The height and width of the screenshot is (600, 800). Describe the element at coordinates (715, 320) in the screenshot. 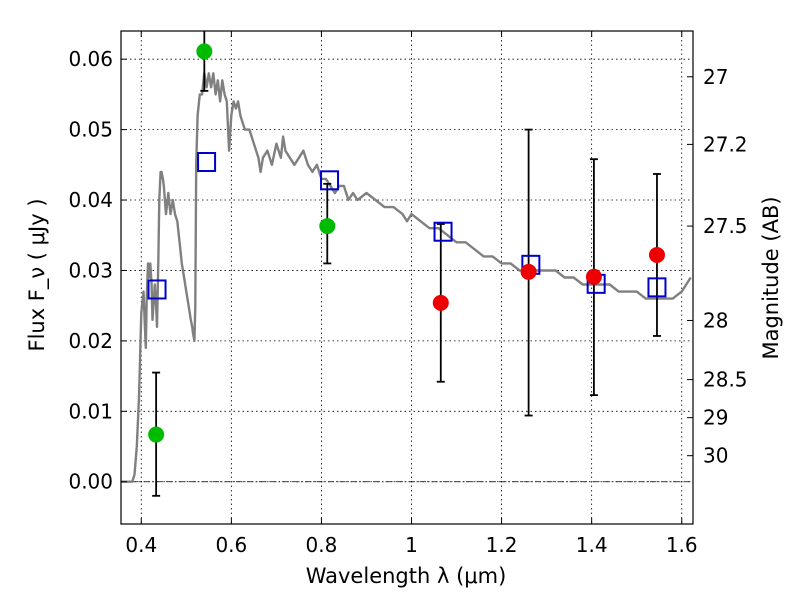

I see `right-tick-label-3: 28` at that location.